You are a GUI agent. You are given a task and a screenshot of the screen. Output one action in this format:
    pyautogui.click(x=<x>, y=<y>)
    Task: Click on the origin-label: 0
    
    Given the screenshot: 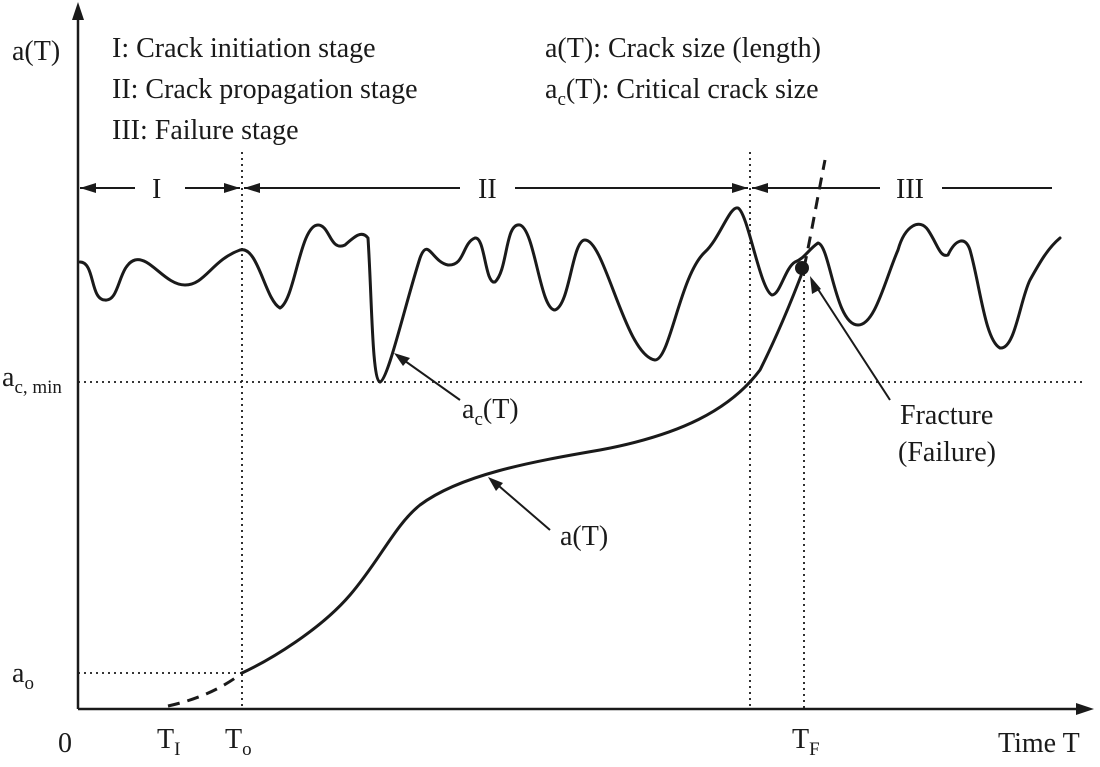 What is the action you would take?
    pyautogui.click(x=65, y=743)
    